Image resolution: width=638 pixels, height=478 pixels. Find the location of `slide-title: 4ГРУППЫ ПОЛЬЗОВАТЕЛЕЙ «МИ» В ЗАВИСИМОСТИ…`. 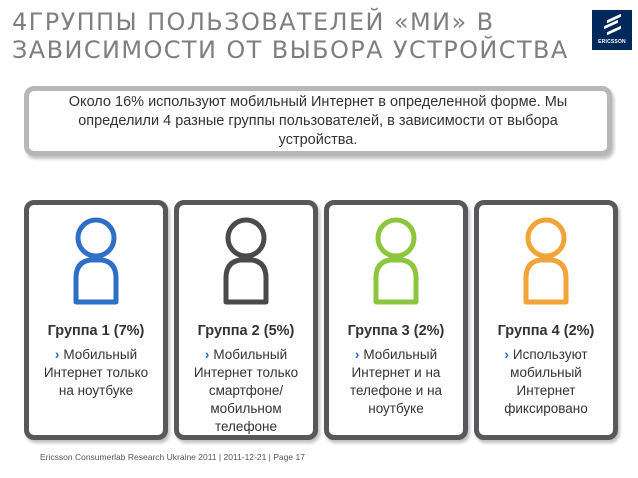

slide-title: 4ГРУППЫ ПОЛЬЗОВАТЕЛЕЙ «МИ» В ЗАВИСИМОСТИ… is located at coordinates (292, 36).